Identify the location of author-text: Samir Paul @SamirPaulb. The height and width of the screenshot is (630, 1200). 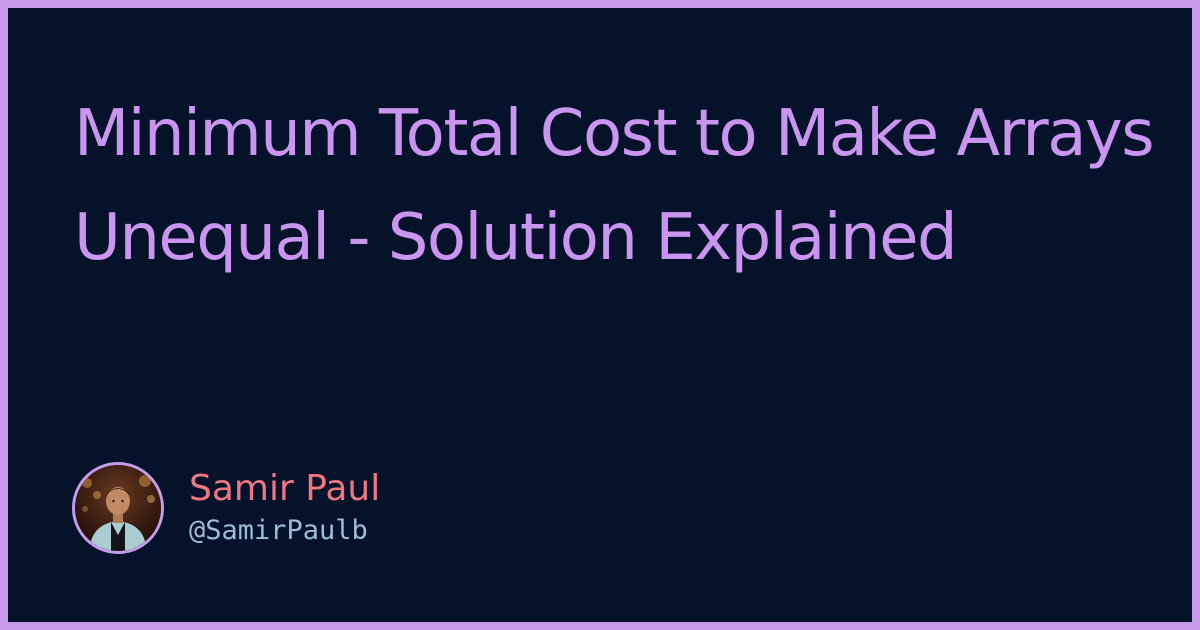
(284, 508).